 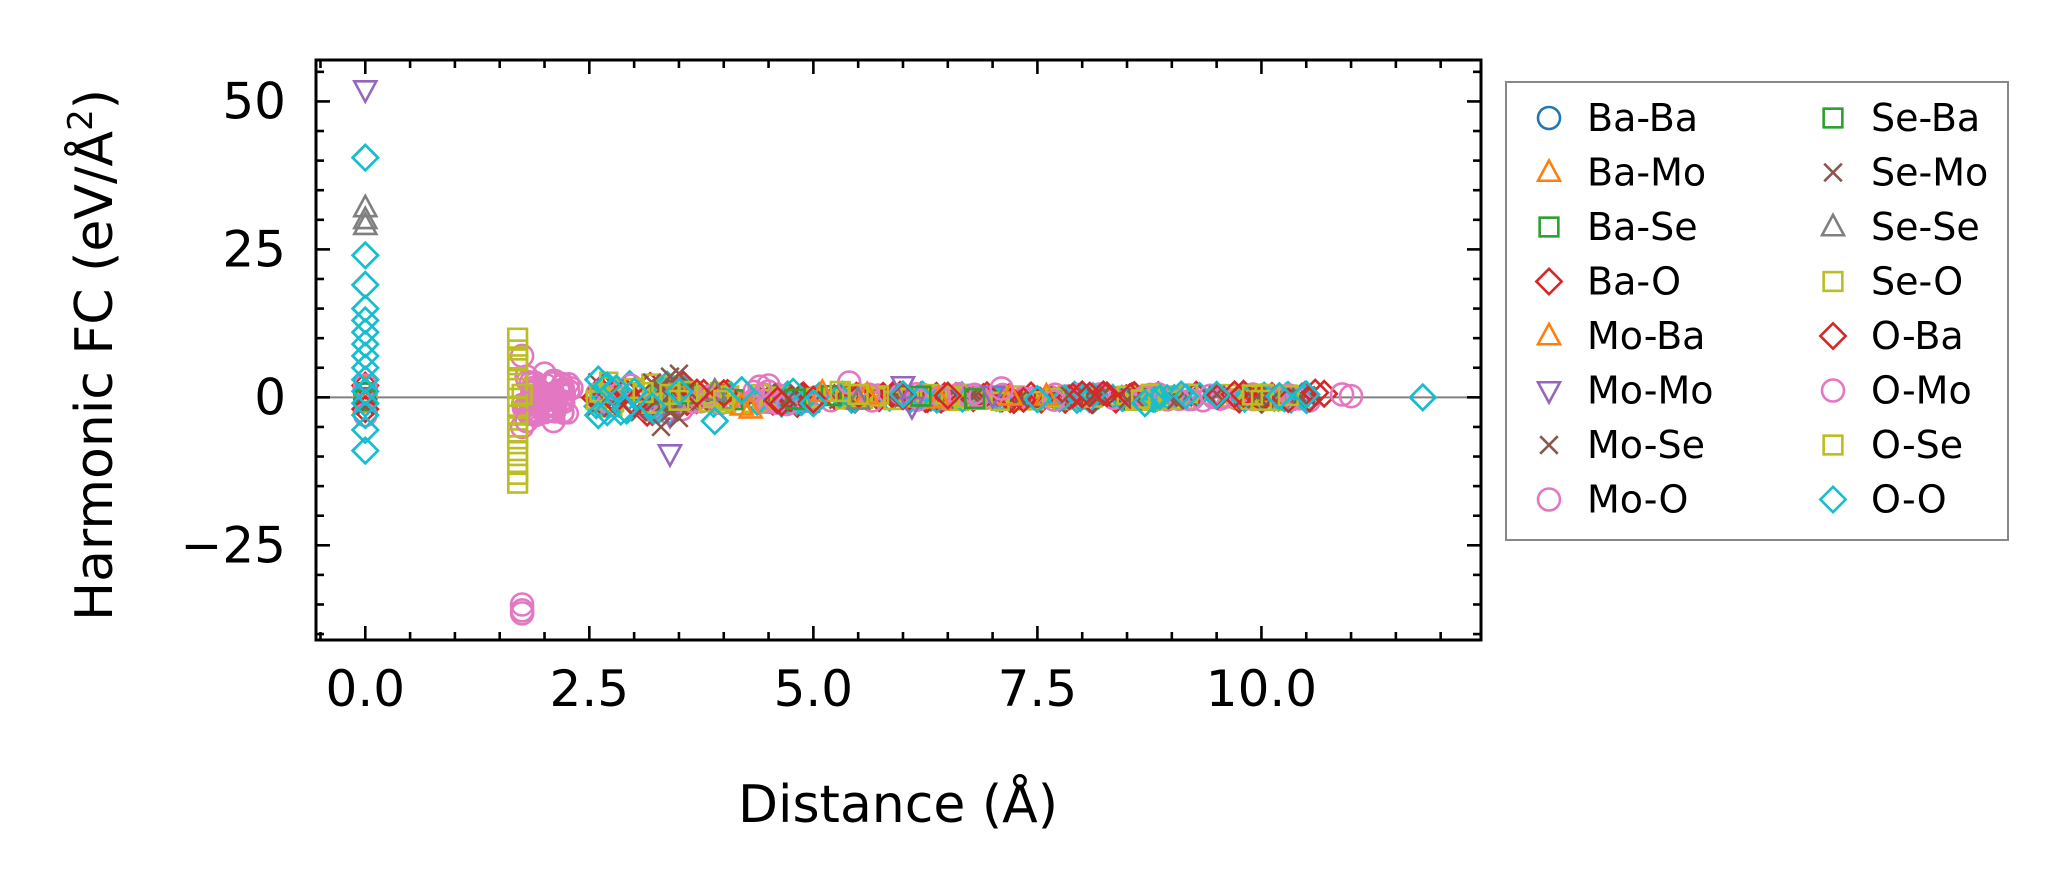 I want to click on legend-label: O-Se, so click(x=1917, y=445).